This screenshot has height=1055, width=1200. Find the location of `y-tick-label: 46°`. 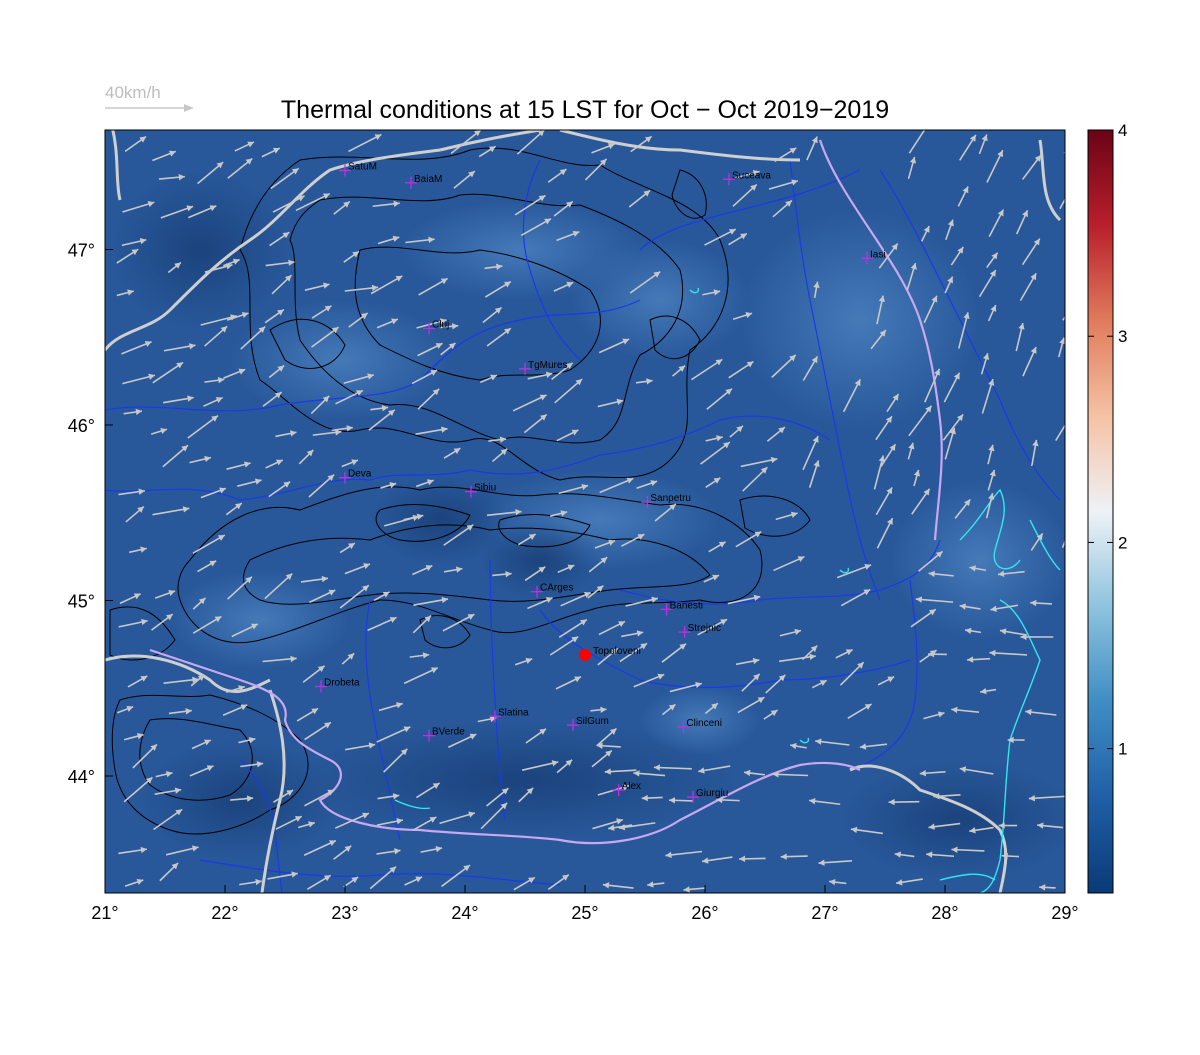

y-tick-label: 46° is located at coordinates (81, 426).